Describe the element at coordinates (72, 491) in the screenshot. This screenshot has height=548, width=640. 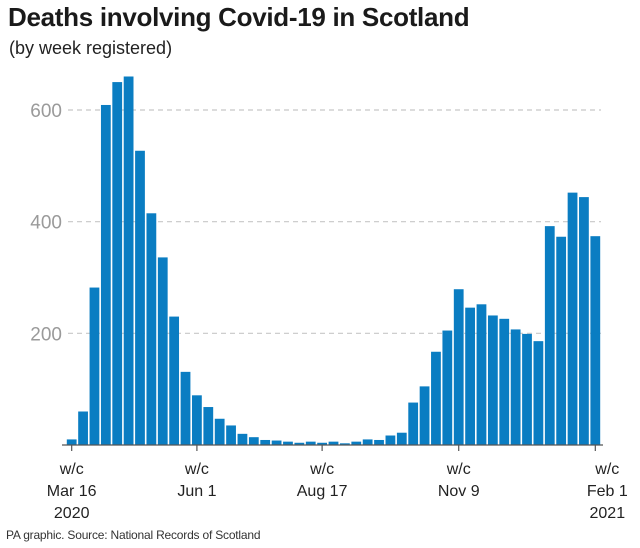
I see `x-tick-label: Mar 16` at that location.